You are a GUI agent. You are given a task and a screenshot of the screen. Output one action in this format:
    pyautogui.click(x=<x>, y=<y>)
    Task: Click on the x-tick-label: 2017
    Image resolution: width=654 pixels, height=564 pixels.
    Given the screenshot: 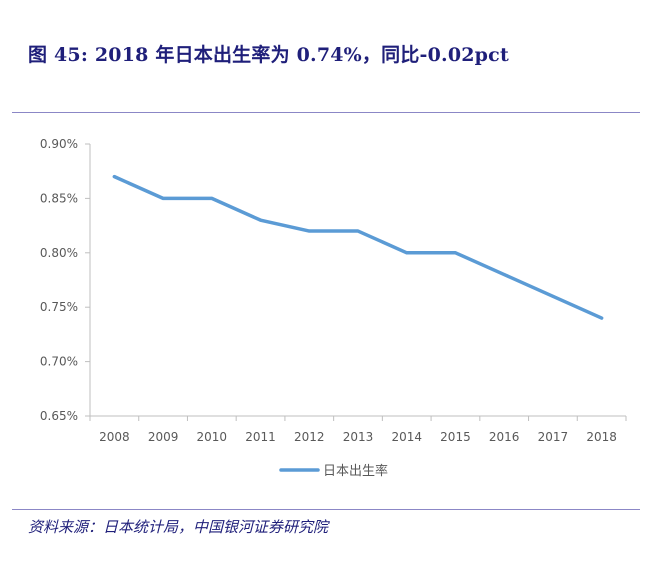 What is the action you would take?
    pyautogui.click(x=553, y=437)
    